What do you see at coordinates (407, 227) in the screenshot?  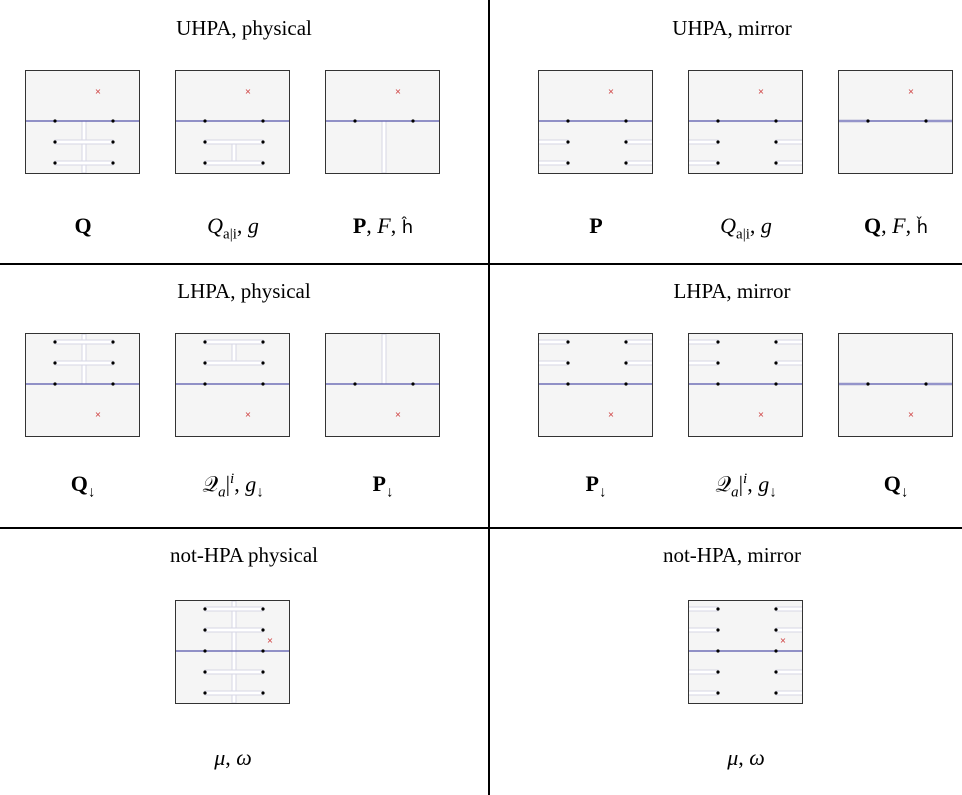 I see `label-part: ĥ` at bounding box center [407, 227].